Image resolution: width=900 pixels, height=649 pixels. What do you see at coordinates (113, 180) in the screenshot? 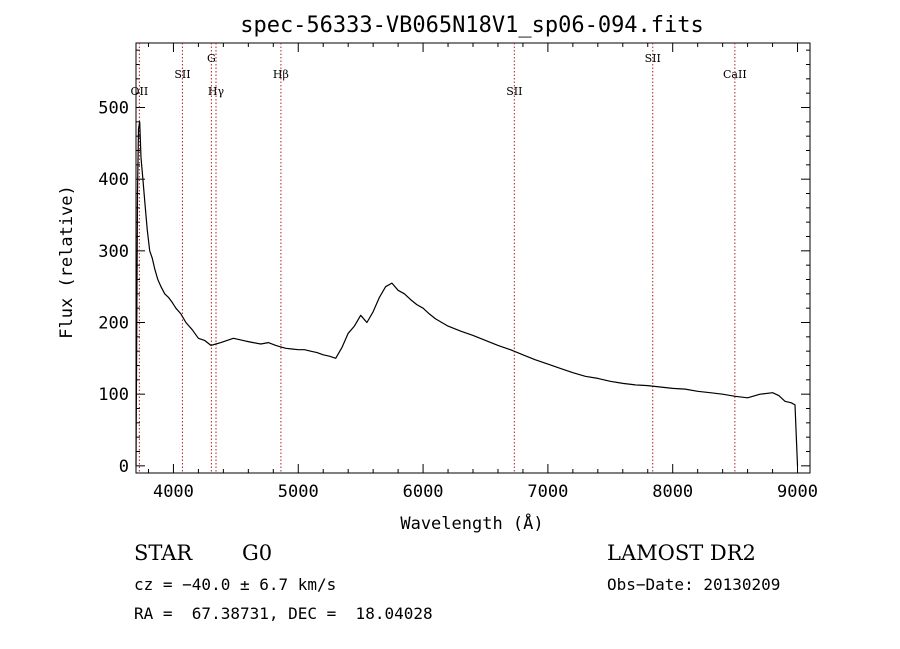
I see `y-tick-label: 400` at bounding box center [113, 180].